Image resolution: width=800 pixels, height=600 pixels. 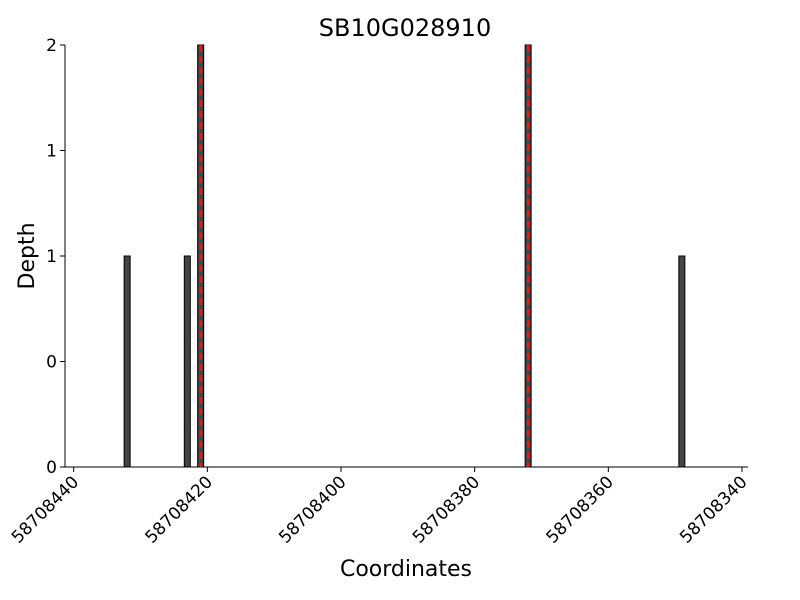 I want to click on x-tick-label: 58708440, so click(x=45, y=509).